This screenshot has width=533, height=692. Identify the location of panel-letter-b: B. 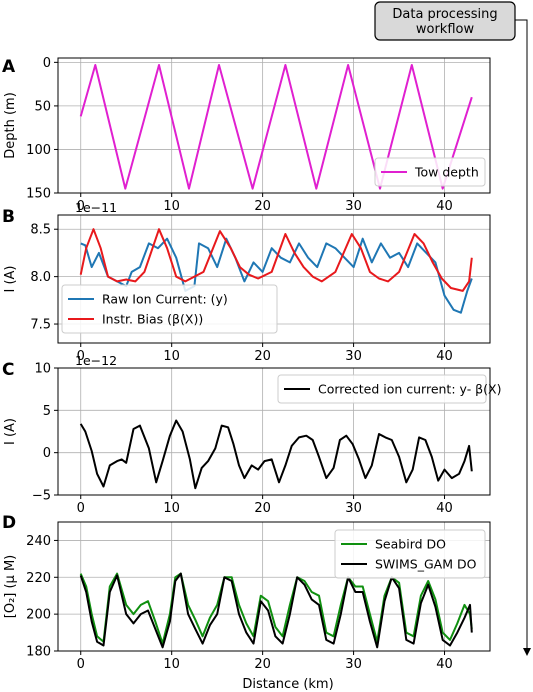
(8, 217).